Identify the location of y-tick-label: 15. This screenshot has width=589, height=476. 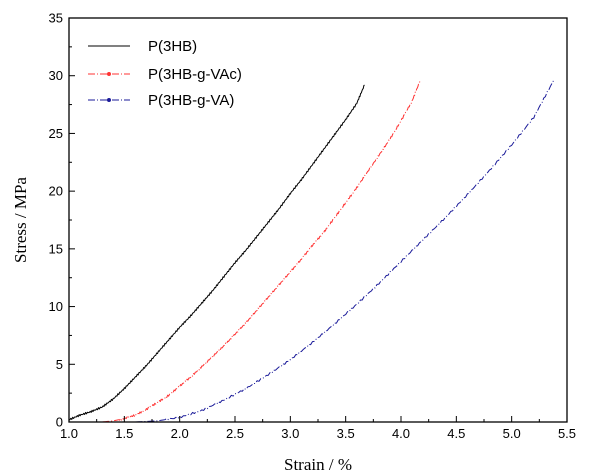
(56, 248).